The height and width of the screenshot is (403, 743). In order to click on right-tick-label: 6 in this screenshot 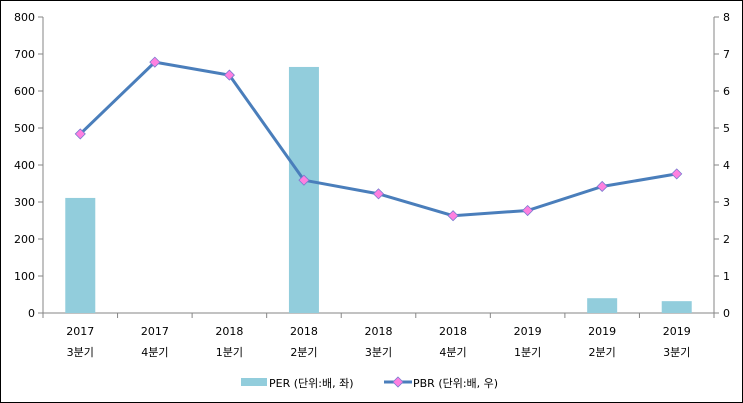, I will do `click(726, 91)`.